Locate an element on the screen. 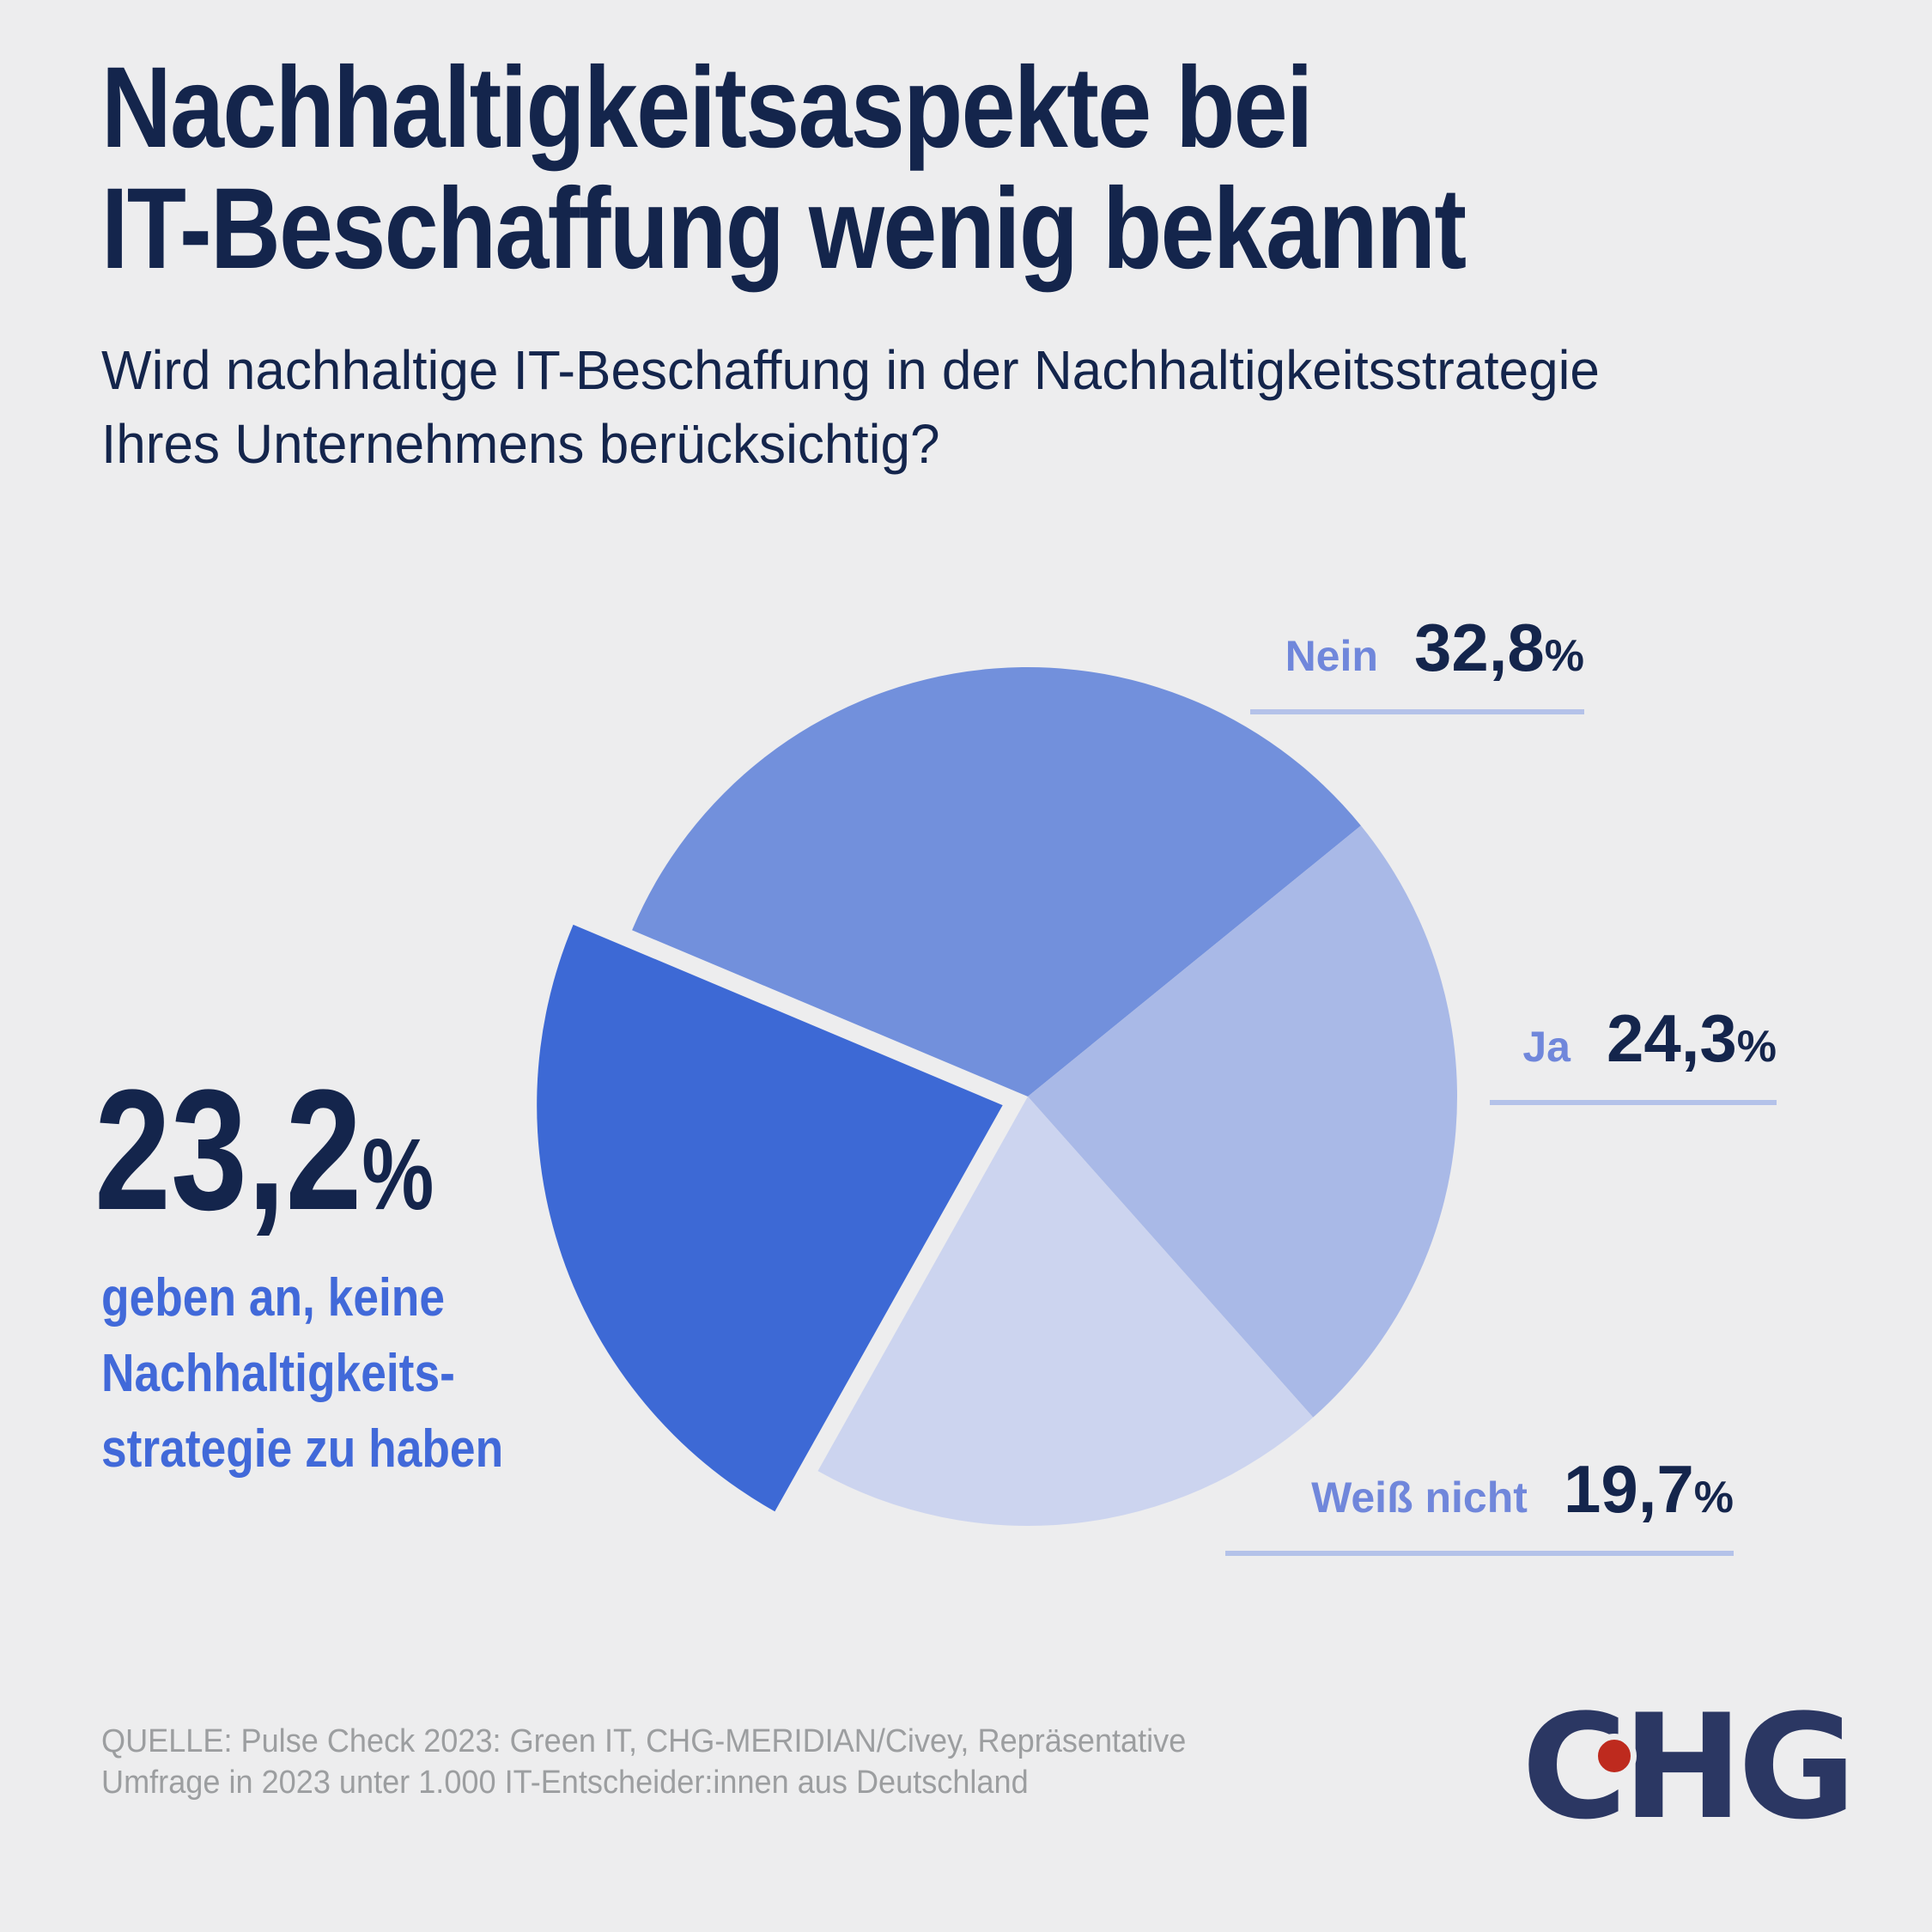 This screenshot has height=1932, width=1932. callout-weiss-nicht-label: Weiß nicht is located at coordinates (1419, 1497).